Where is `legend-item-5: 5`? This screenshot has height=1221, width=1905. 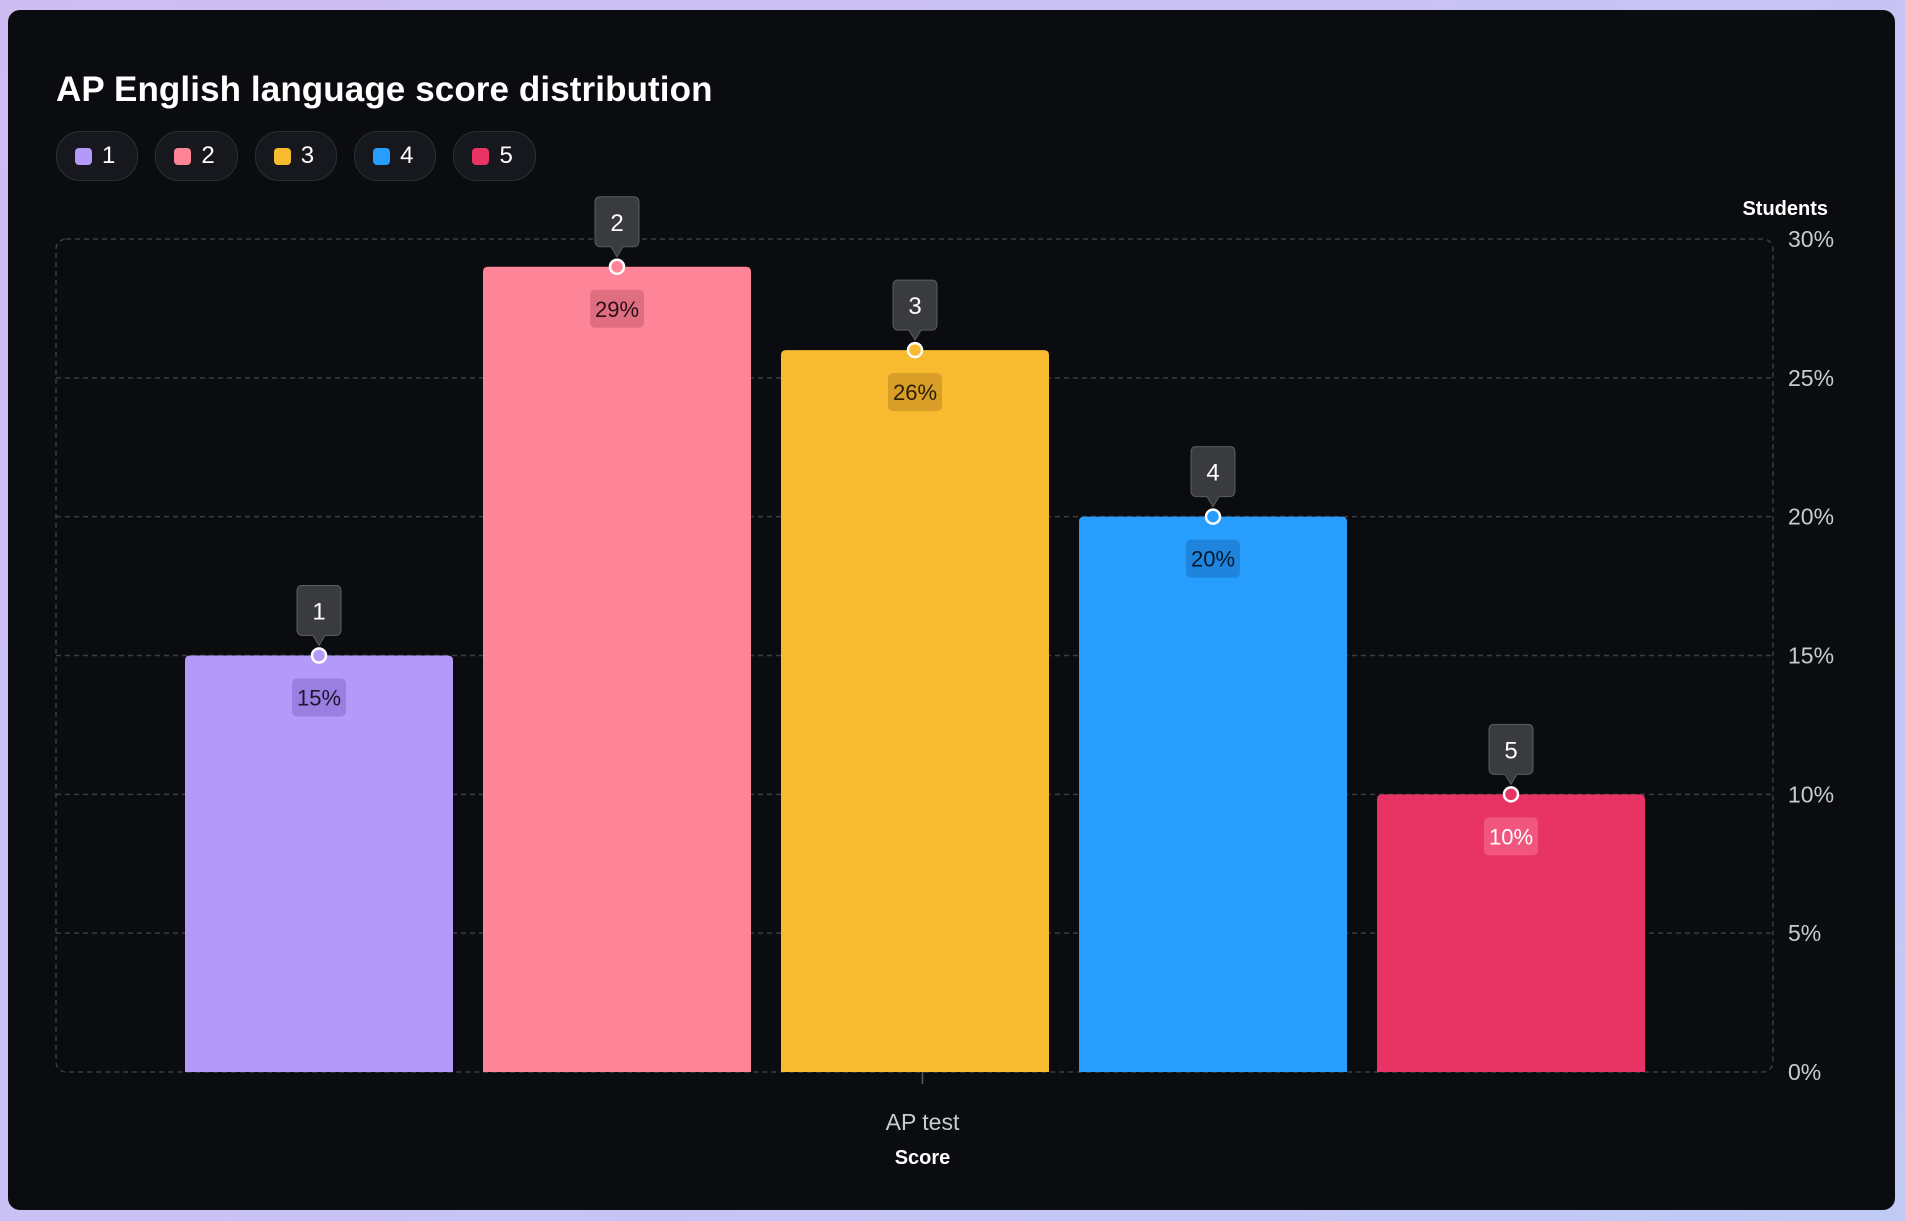 legend-item-5: 5 is located at coordinates (494, 156).